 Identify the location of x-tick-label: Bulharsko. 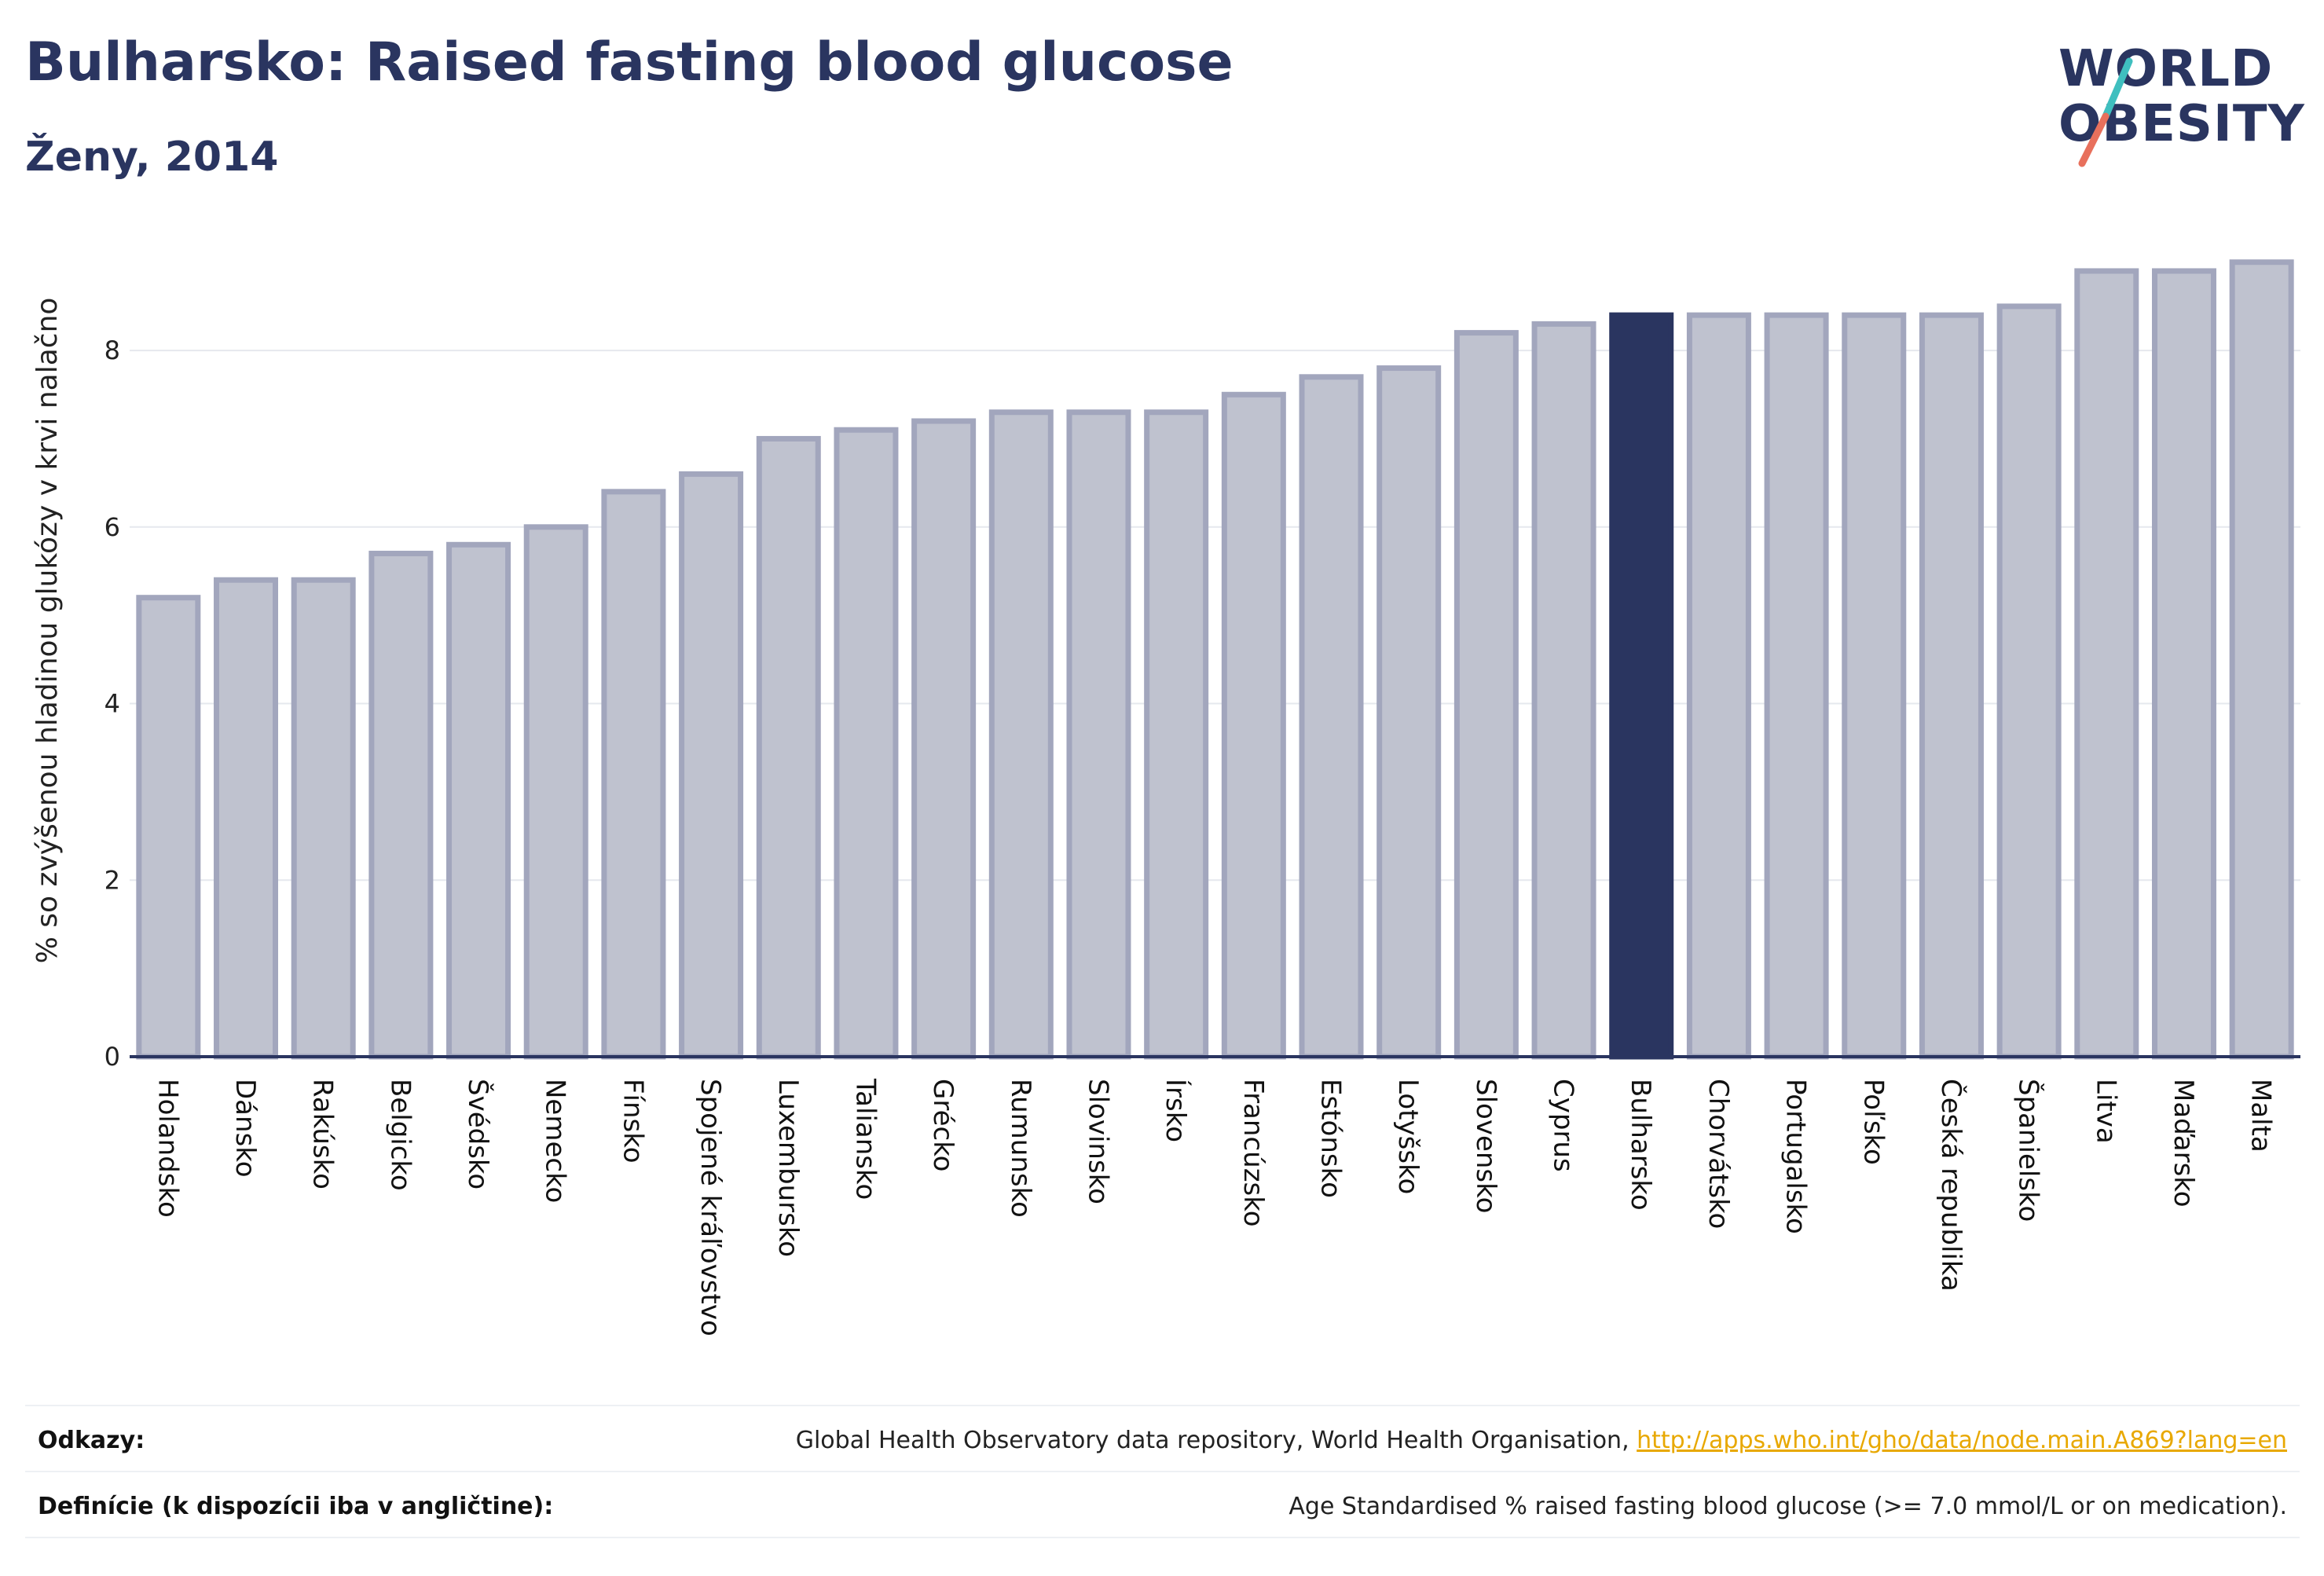
(1640, 1145).